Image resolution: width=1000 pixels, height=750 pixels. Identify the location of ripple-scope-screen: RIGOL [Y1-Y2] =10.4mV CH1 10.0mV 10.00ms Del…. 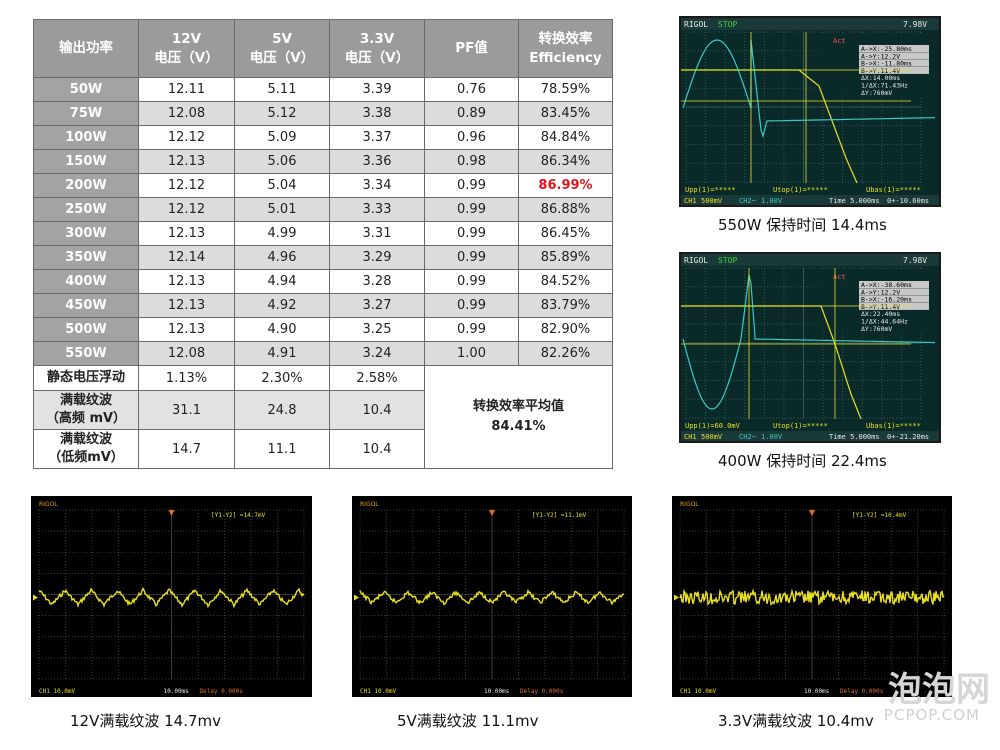
(812, 596).